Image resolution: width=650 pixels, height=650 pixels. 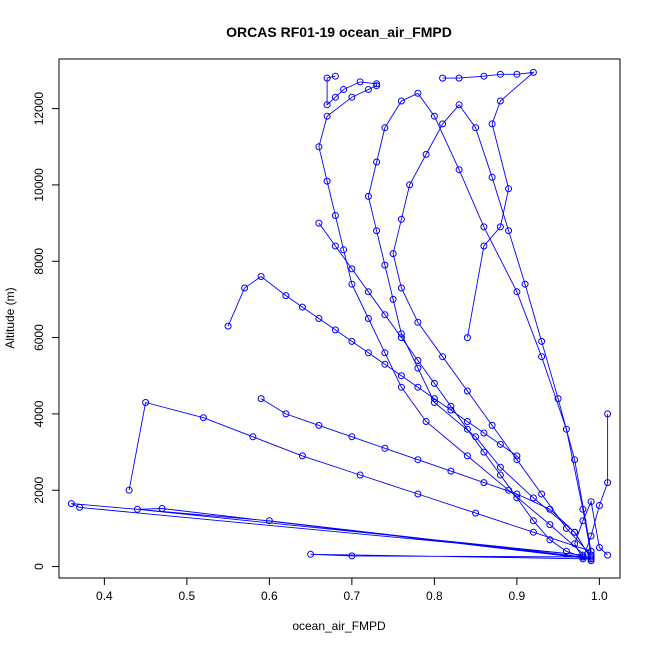 I want to click on y-axis: 0 2000 4000 6000 8000 10000 12000, so click(x=46, y=331).